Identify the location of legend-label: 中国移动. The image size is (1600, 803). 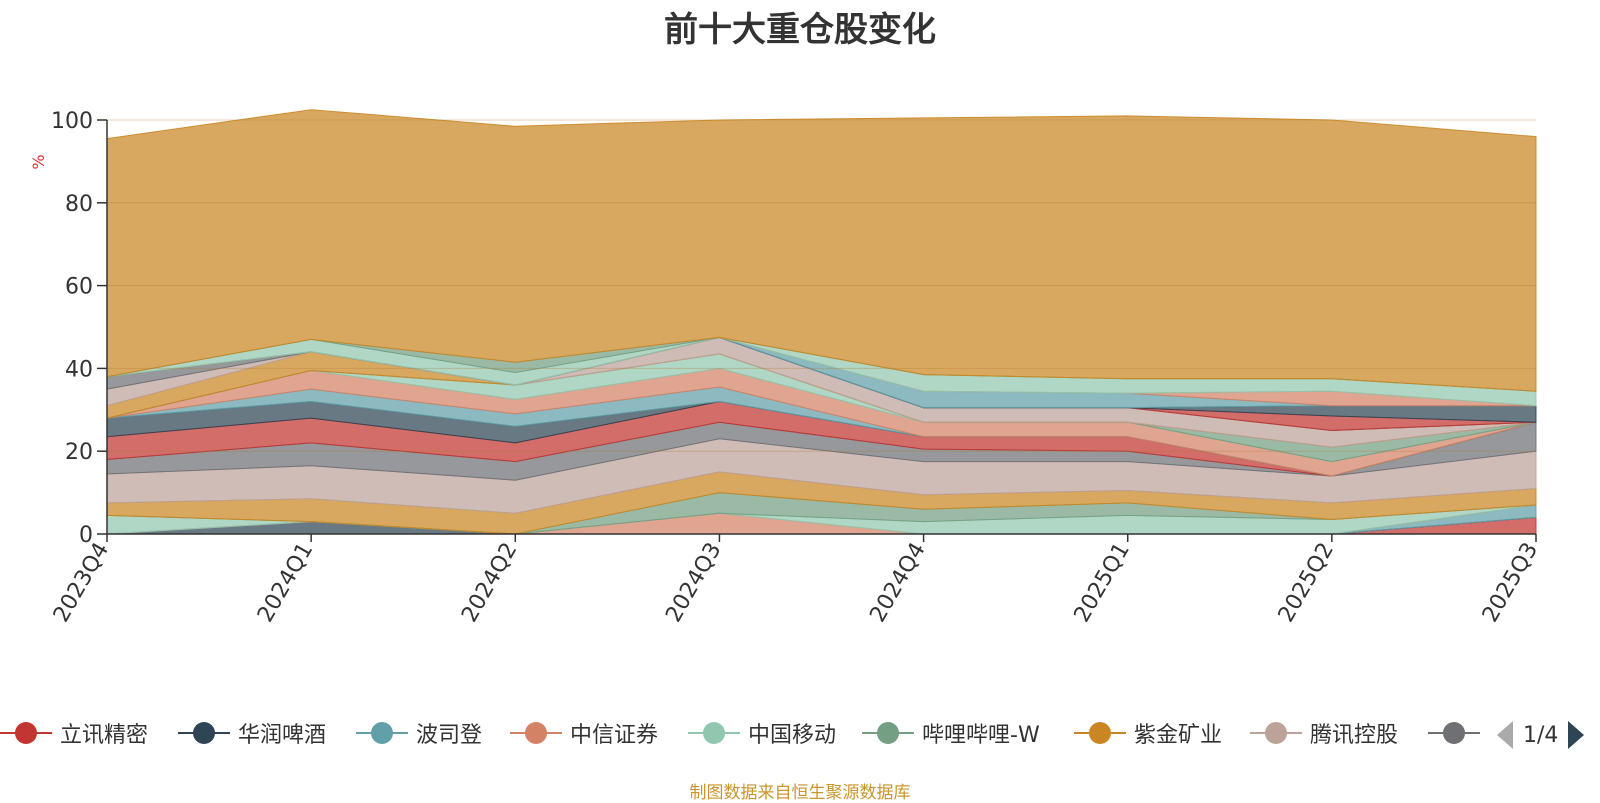
(792, 735).